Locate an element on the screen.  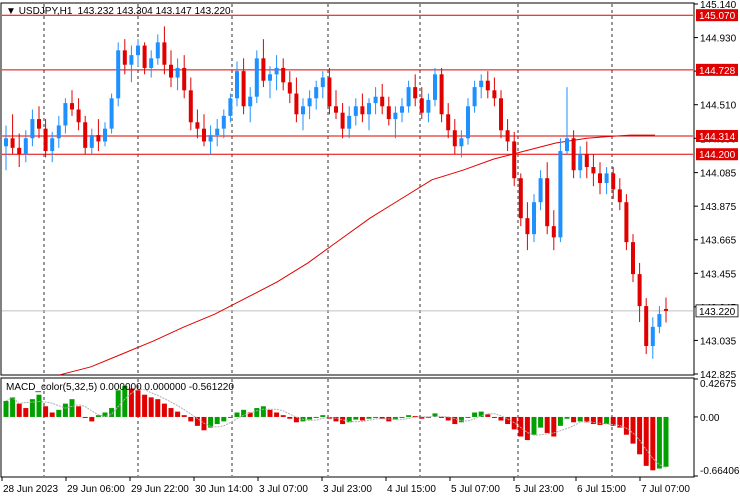
macd-signal-line is located at coordinates (336, 428).